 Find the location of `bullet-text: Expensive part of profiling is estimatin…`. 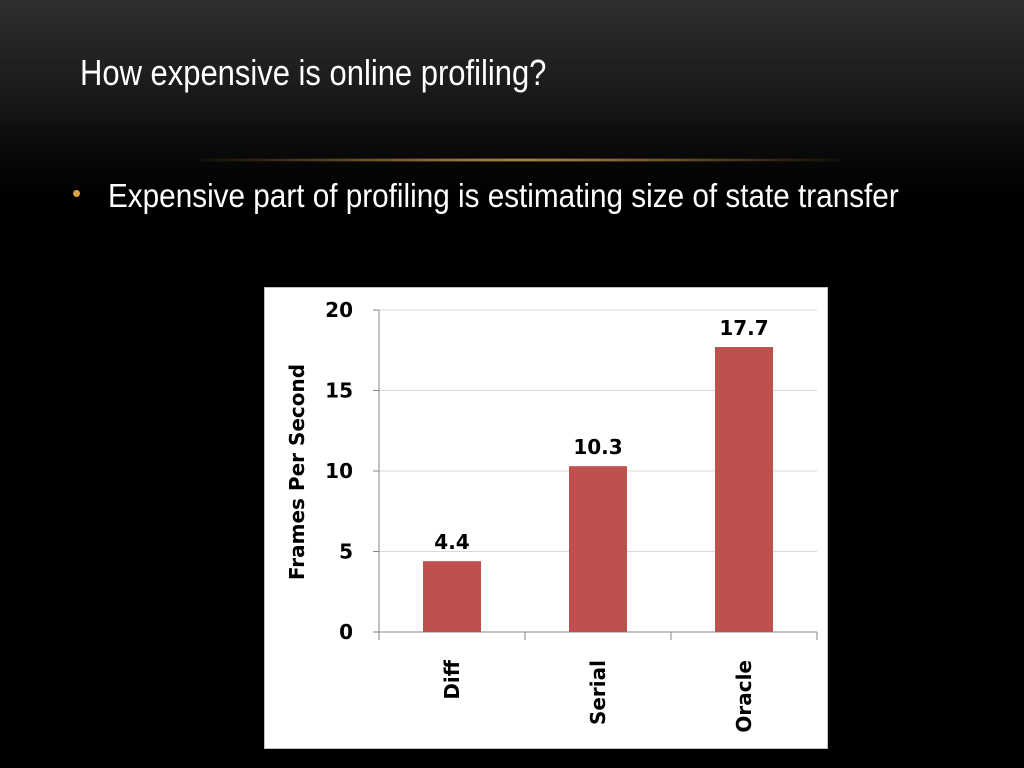

bullet-text: Expensive part of profiling is estimatin… is located at coordinates (503, 195).